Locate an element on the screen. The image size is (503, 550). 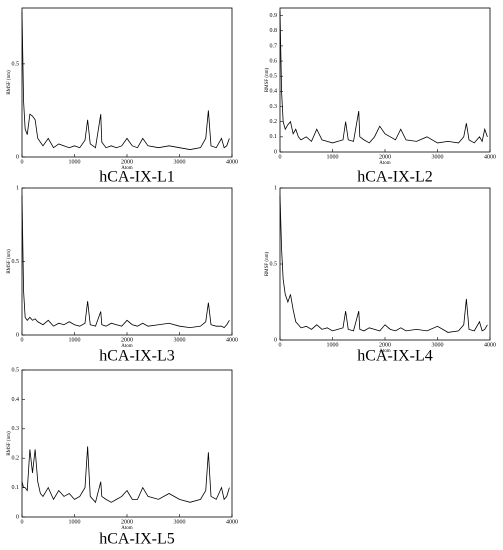
panel-title: hCA-IX-L3 is located at coordinates (137, 356).